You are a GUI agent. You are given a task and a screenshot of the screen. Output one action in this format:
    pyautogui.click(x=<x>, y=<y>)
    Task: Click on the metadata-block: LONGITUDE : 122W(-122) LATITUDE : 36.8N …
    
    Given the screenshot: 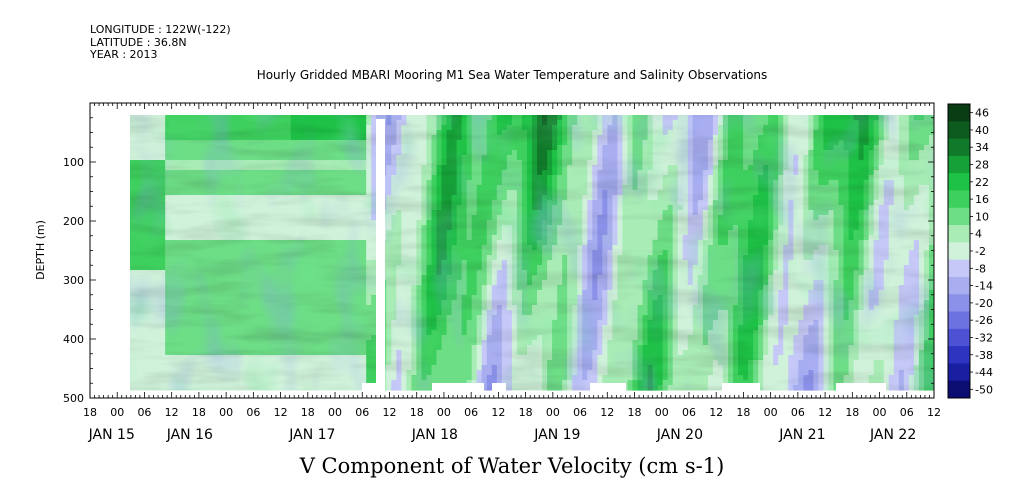 What is the action you would take?
    pyautogui.click(x=160, y=42)
    